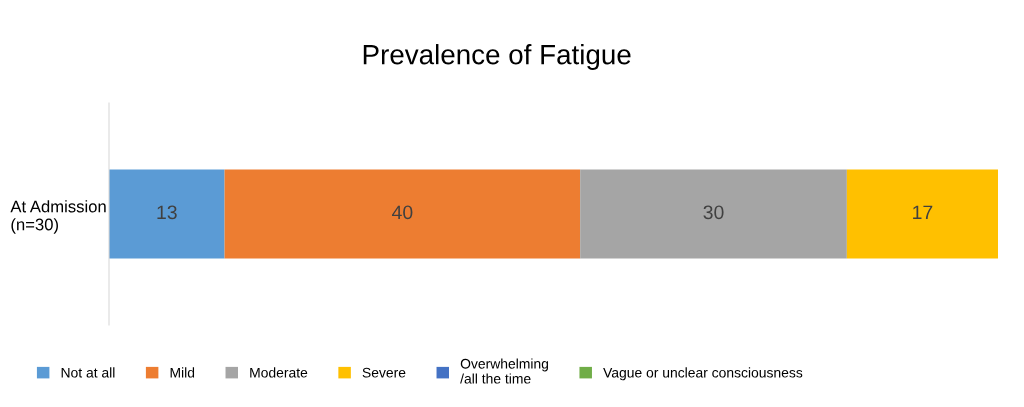 The width and height of the screenshot is (1024, 407). Describe the element at coordinates (88, 372) in the screenshot. I see `legend-label: Not at all` at that location.